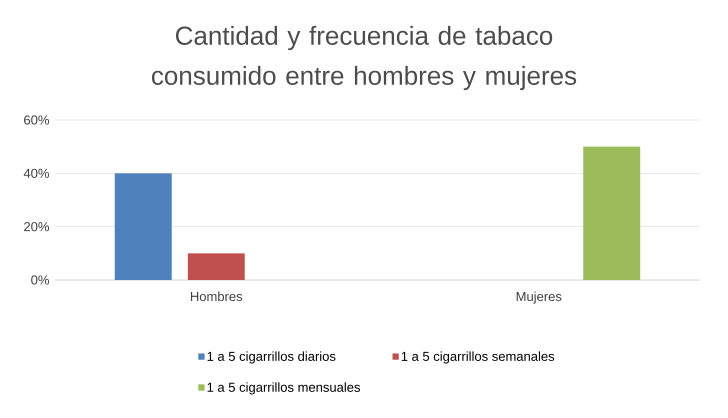 The image size is (728, 418). I want to click on chart-title: Cantidad y frecuencia de tabaco consumido entre hombres y mujeres, so click(364, 58).